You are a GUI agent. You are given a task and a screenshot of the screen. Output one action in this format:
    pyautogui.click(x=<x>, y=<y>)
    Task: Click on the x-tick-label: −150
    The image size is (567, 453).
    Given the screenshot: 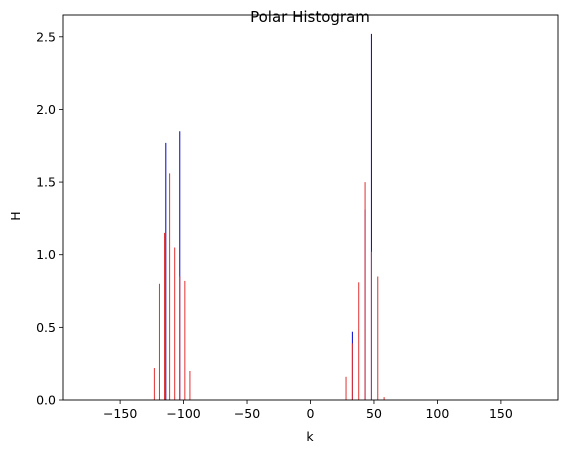 What is the action you would take?
    pyautogui.click(x=120, y=413)
    